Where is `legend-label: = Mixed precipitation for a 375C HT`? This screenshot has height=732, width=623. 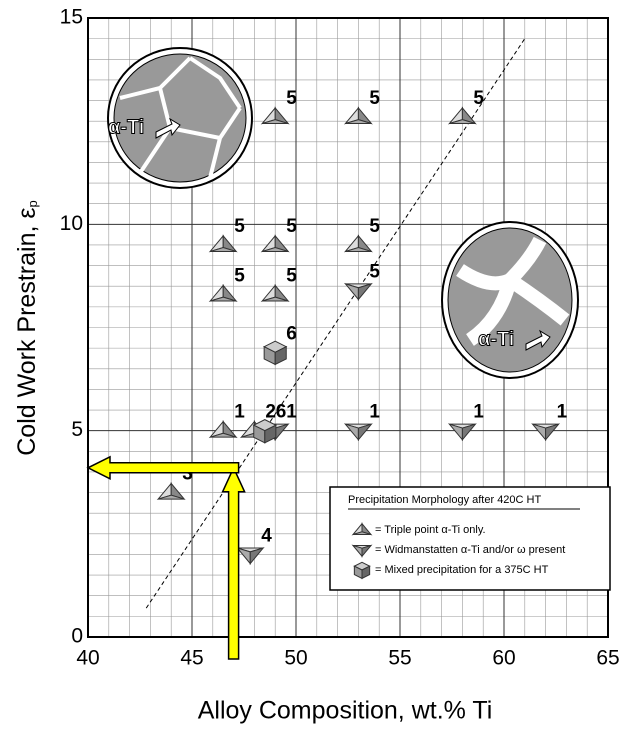 legend-label: = Mixed precipitation for a 375C HT is located at coordinates (462, 570).